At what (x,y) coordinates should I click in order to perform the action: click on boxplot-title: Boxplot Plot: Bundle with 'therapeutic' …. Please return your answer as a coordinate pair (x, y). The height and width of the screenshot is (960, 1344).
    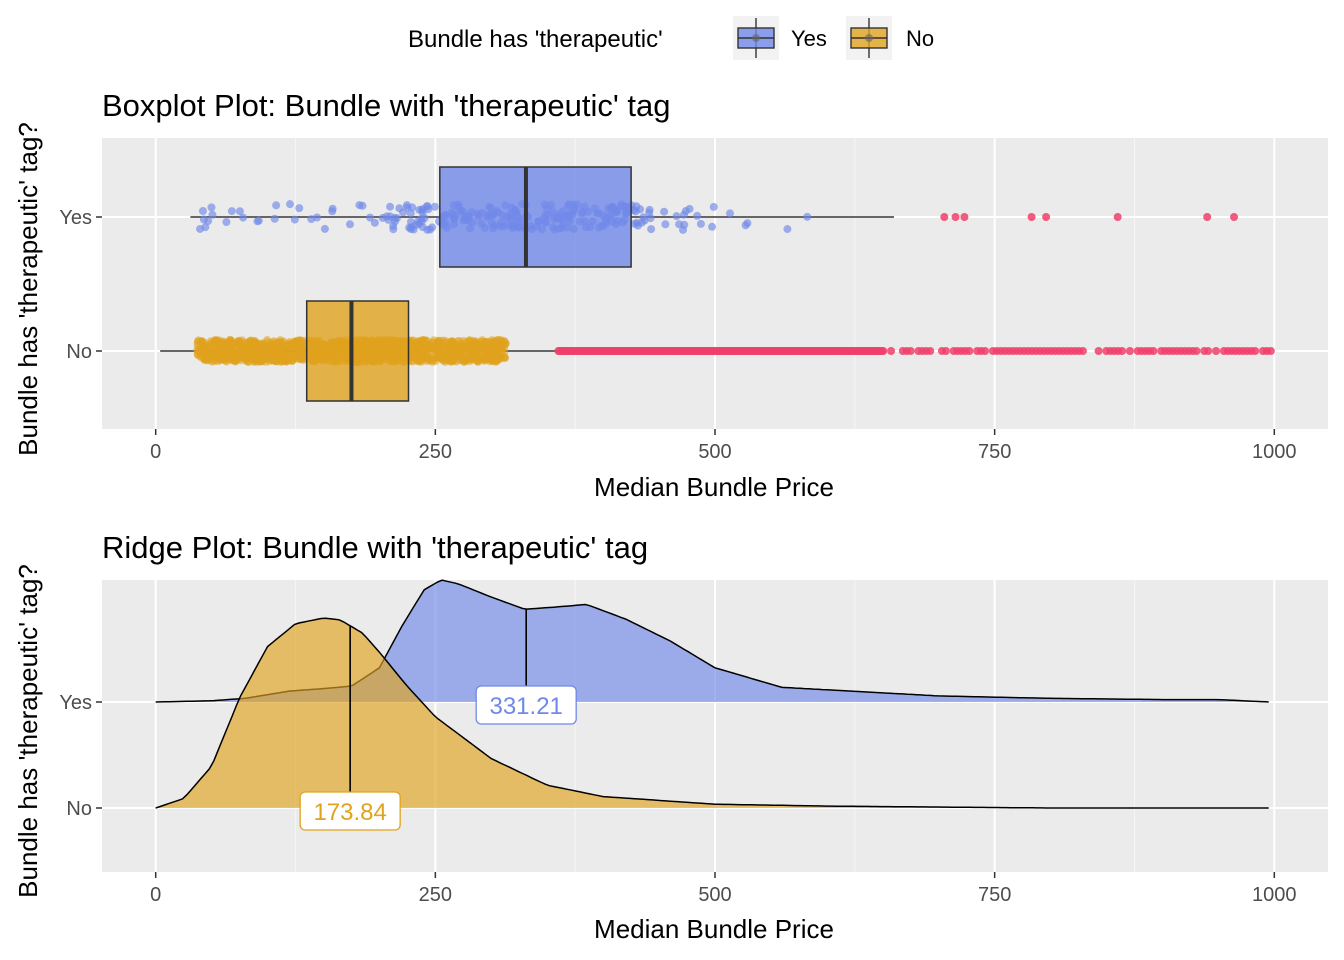
    Looking at the image, I should click on (386, 105).